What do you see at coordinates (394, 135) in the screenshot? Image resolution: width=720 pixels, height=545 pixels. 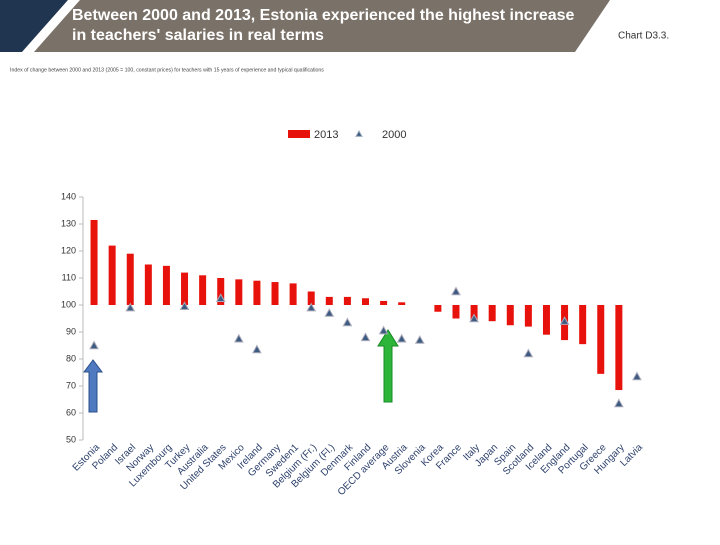 I see `legend-label: 2000` at bounding box center [394, 135].